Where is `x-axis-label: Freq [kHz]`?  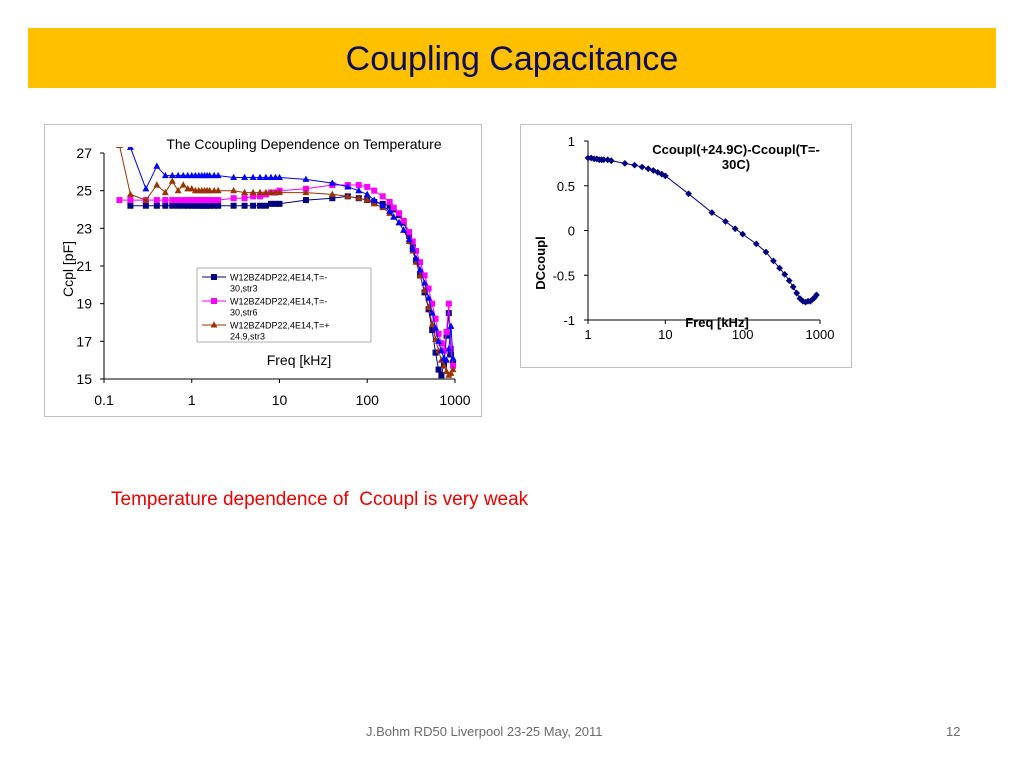 x-axis-label: Freq [kHz] is located at coordinates (299, 360).